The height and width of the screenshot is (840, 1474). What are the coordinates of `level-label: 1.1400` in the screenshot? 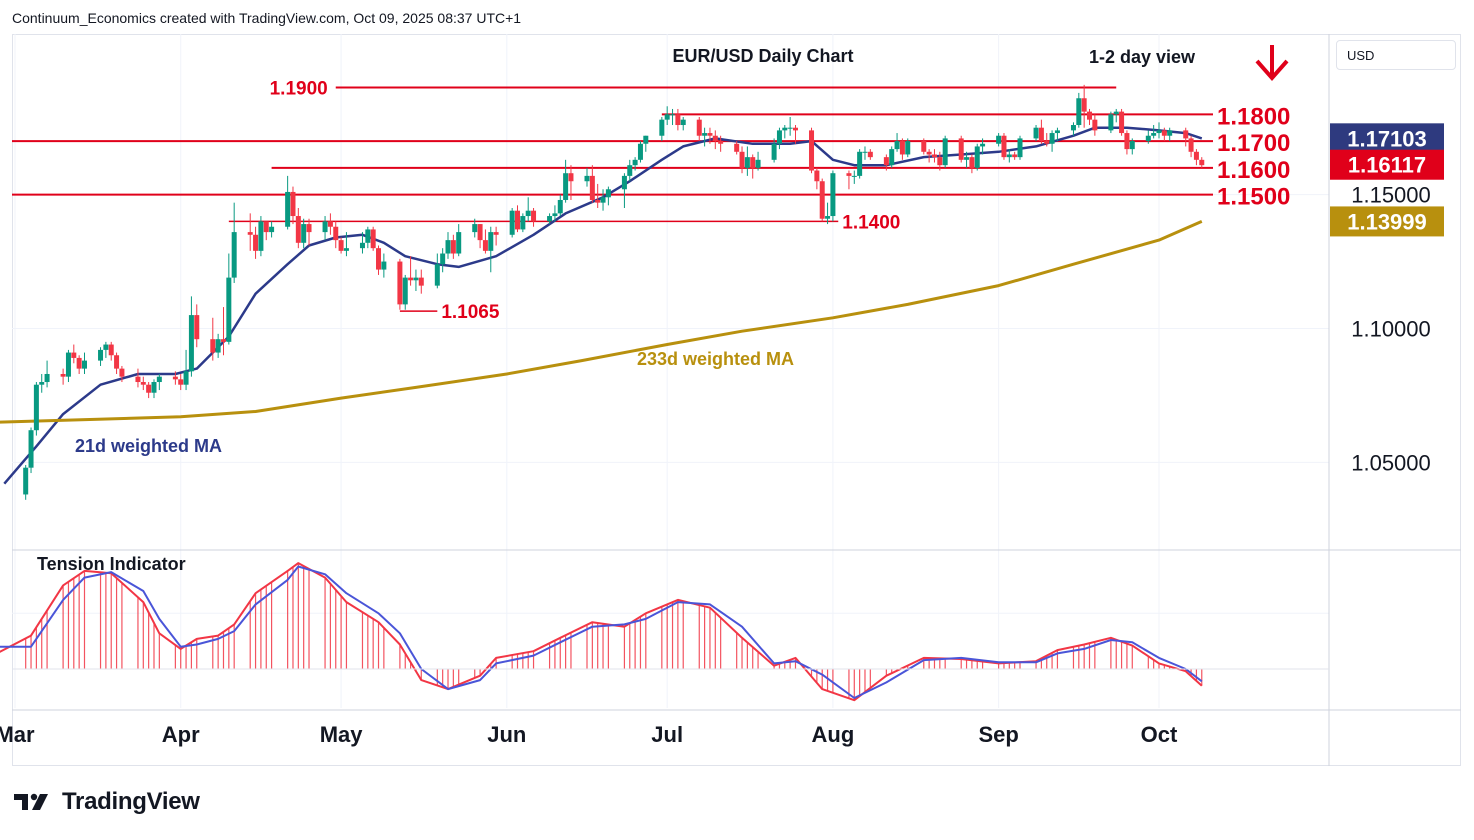 It's located at (871, 222).